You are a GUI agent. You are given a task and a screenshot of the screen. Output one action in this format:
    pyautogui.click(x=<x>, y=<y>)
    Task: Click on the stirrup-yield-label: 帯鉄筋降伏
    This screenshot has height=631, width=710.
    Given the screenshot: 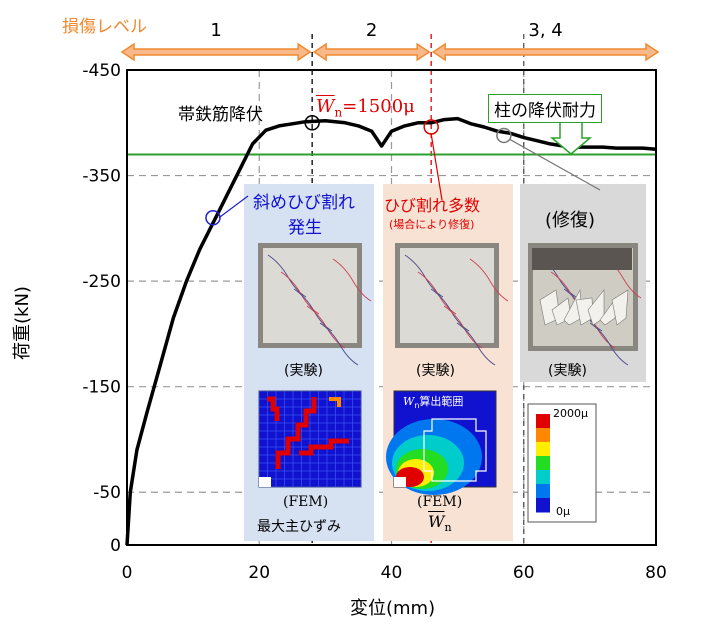 What is the action you would take?
    pyautogui.click(x=220, y=112)
    